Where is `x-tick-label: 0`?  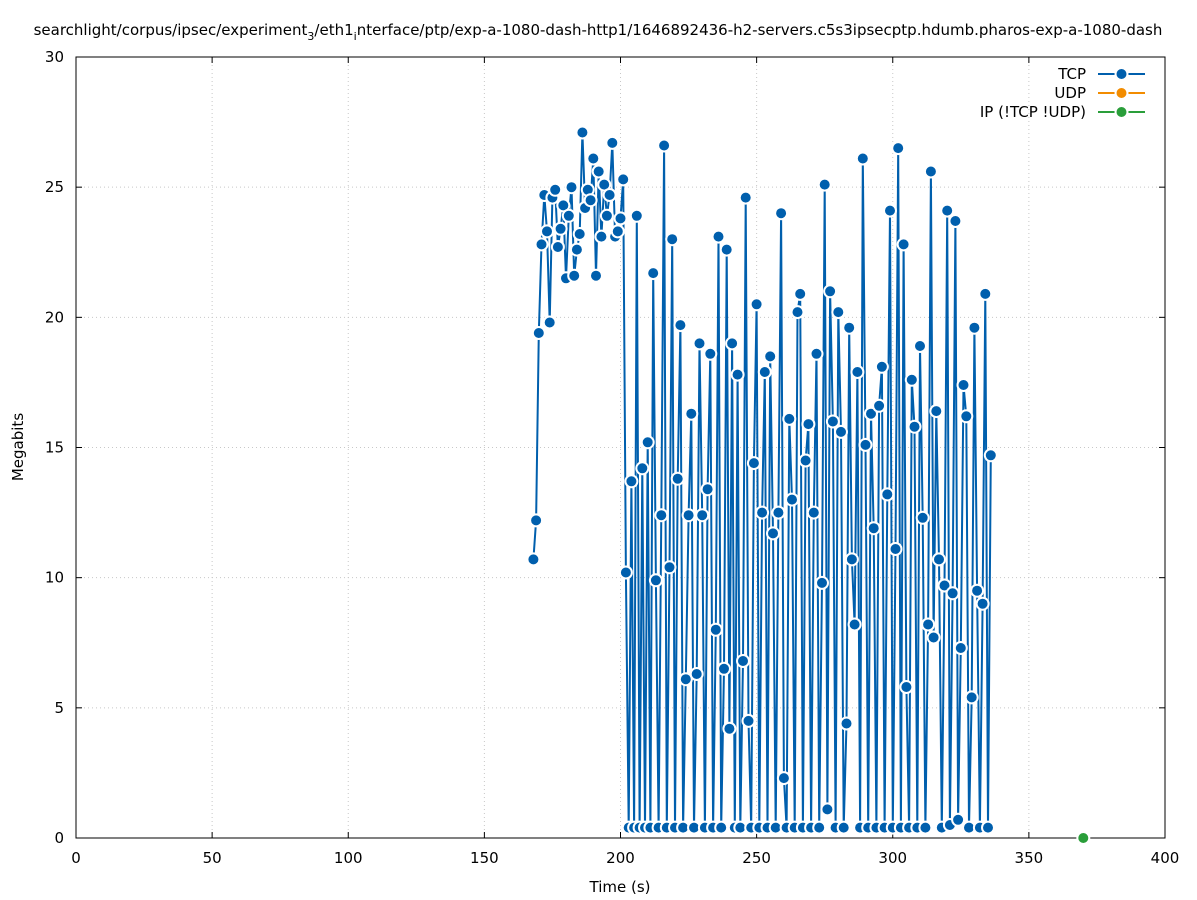
x-tick-label: 0 is located at coordinates (76, 858).